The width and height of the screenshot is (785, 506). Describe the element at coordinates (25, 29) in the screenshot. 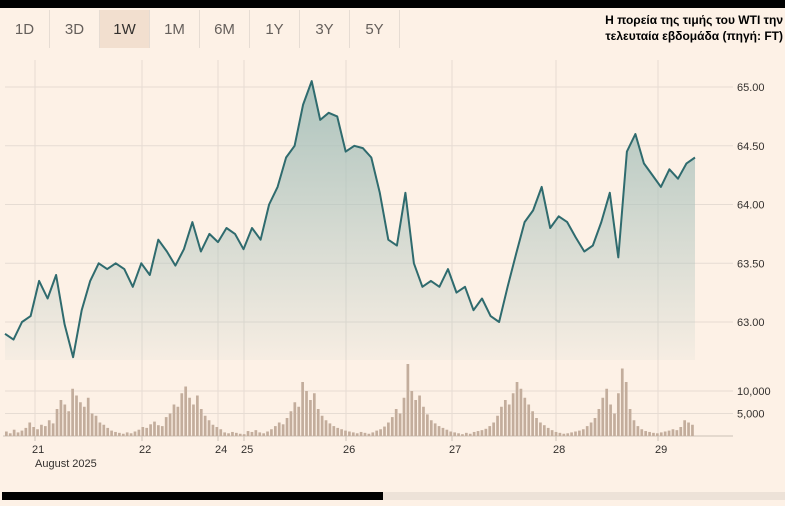

I see `tab-1d: 1D` at that location.